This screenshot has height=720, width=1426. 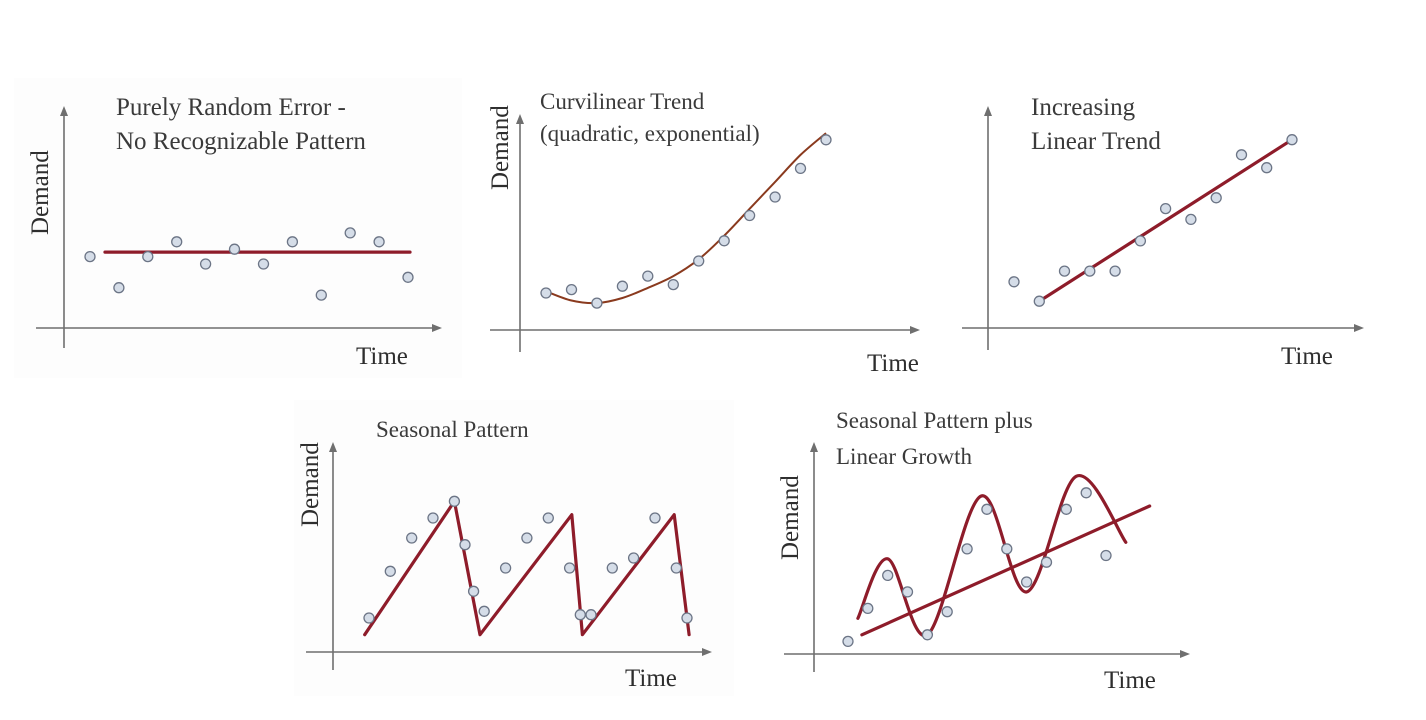 What do you see at coordinates (241, 141) in the screenshot?
I see `title-line-2: No Recognizable Pattern` at bounding box center [241, 141].